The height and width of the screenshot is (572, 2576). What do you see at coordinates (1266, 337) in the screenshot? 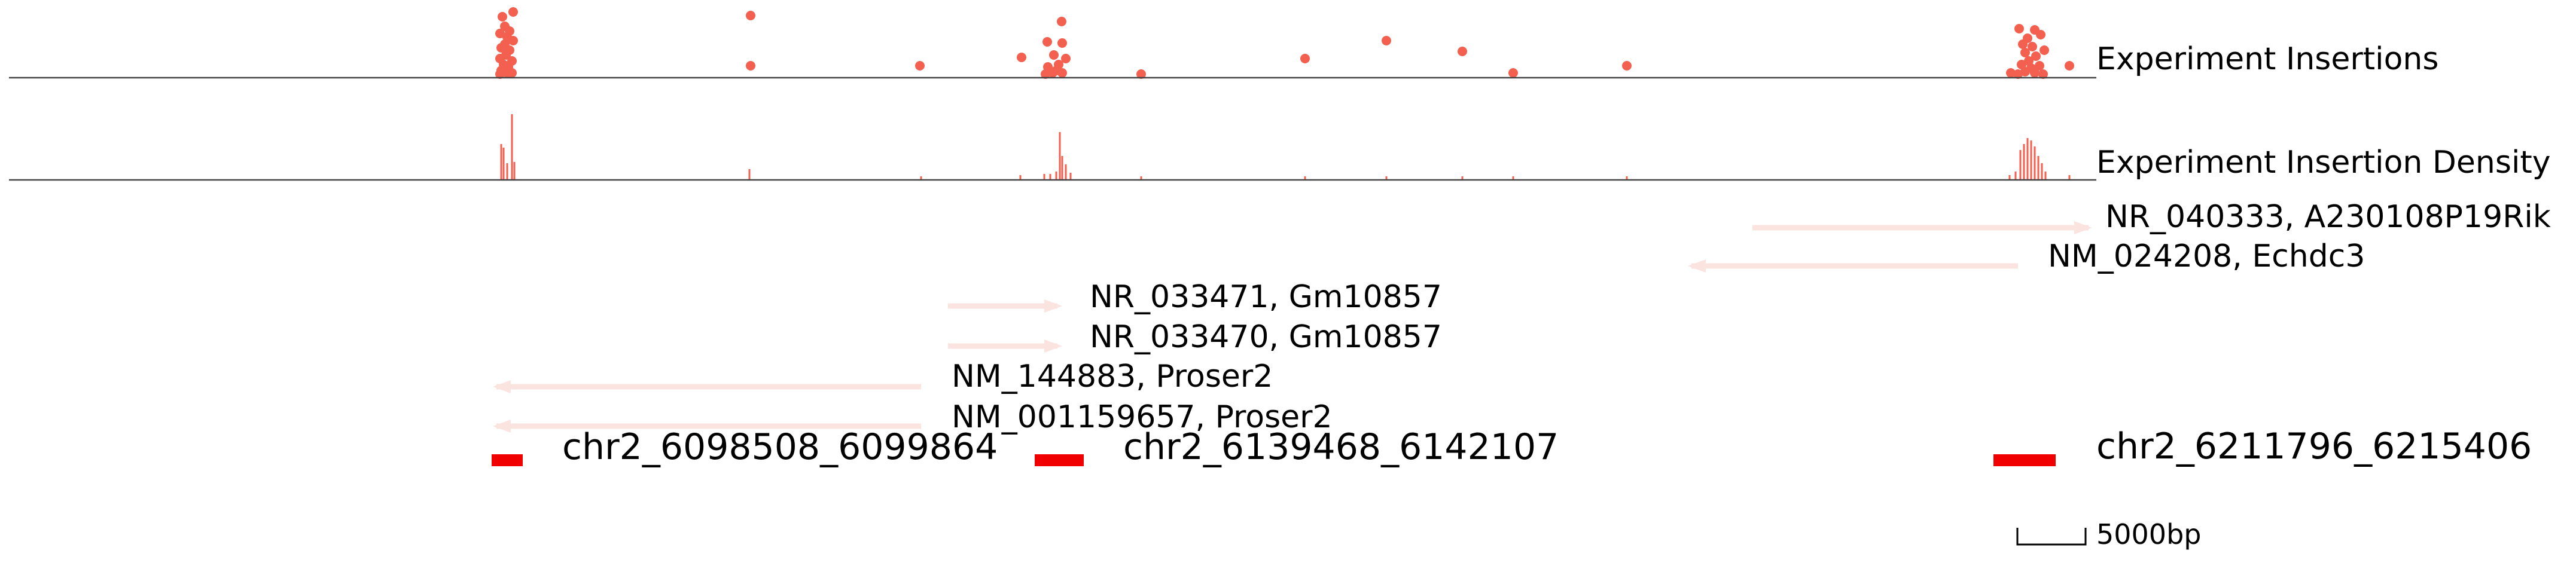
I see `gene-label: NR_033470, Gm10857` at bounding box center [1266, 337].